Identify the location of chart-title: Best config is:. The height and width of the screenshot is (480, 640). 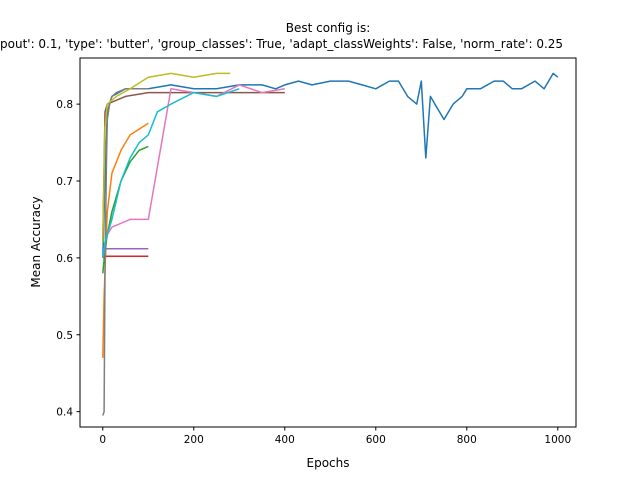
(328, 28).